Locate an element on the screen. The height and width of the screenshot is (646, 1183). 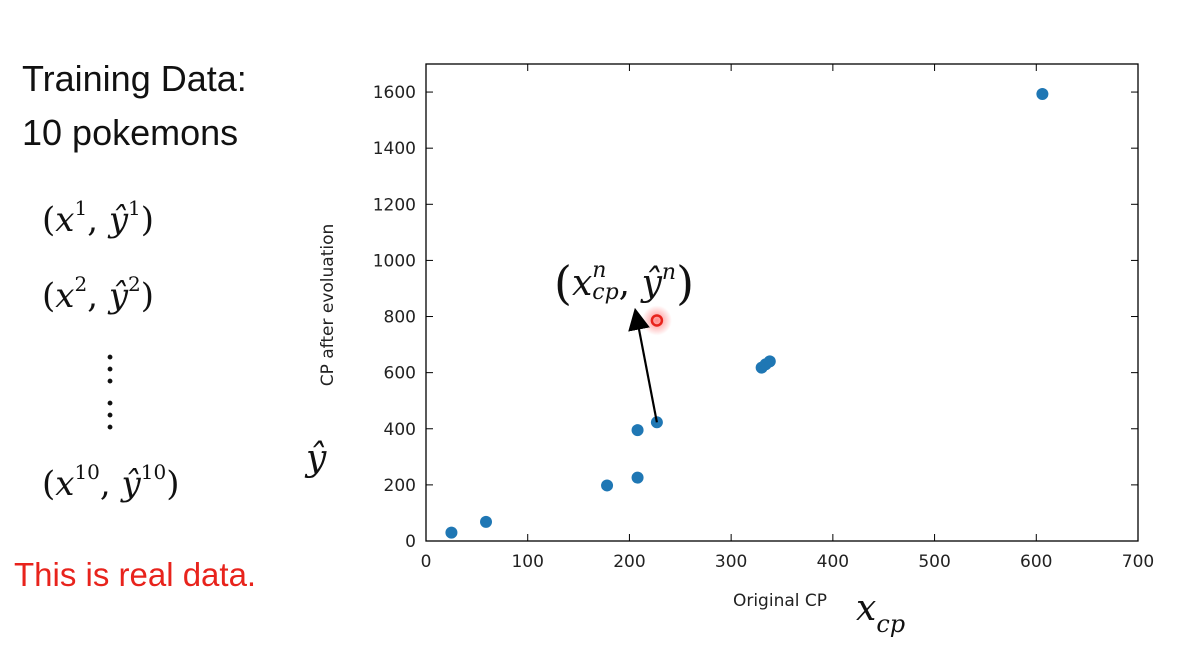
pair-y-sup: 2 is located at coordinates (134, 284).